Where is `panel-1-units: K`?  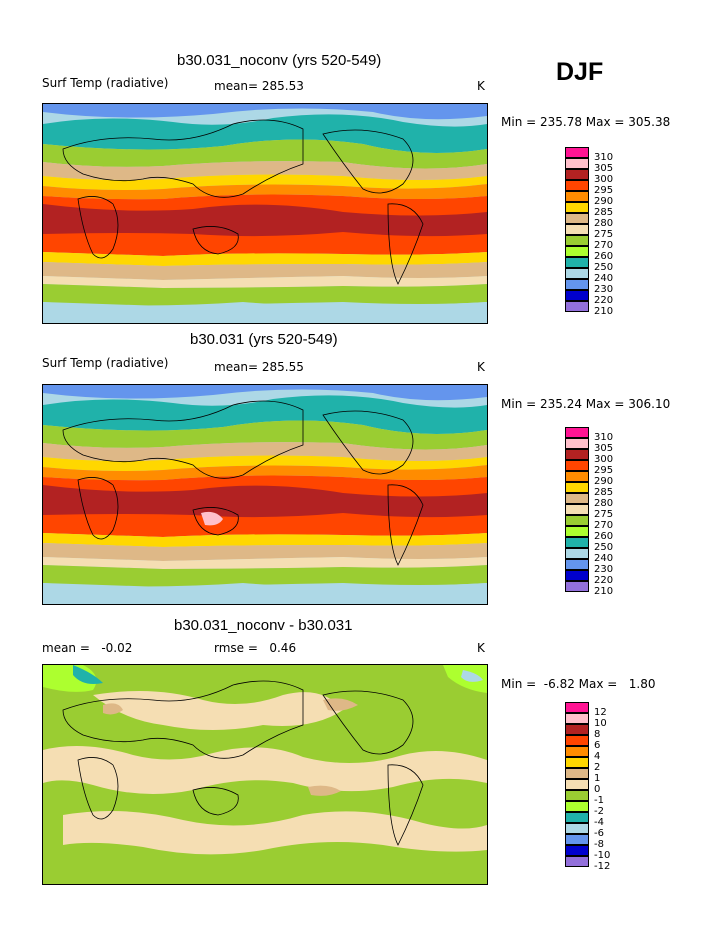 panel-1-units: K is located at coordinates (481, 86).